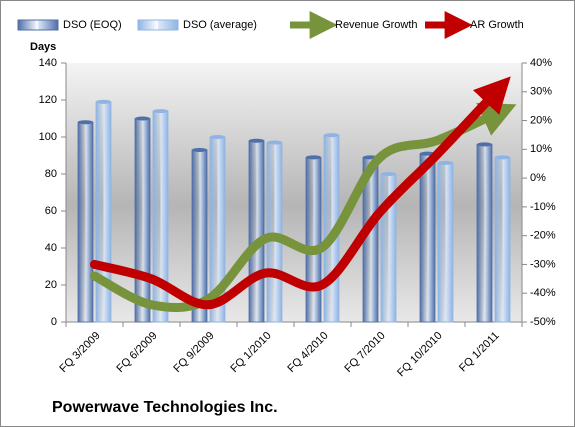 The image size is (575, 427). I want to click on y2-tick-label: 30%, so click(541, 92).